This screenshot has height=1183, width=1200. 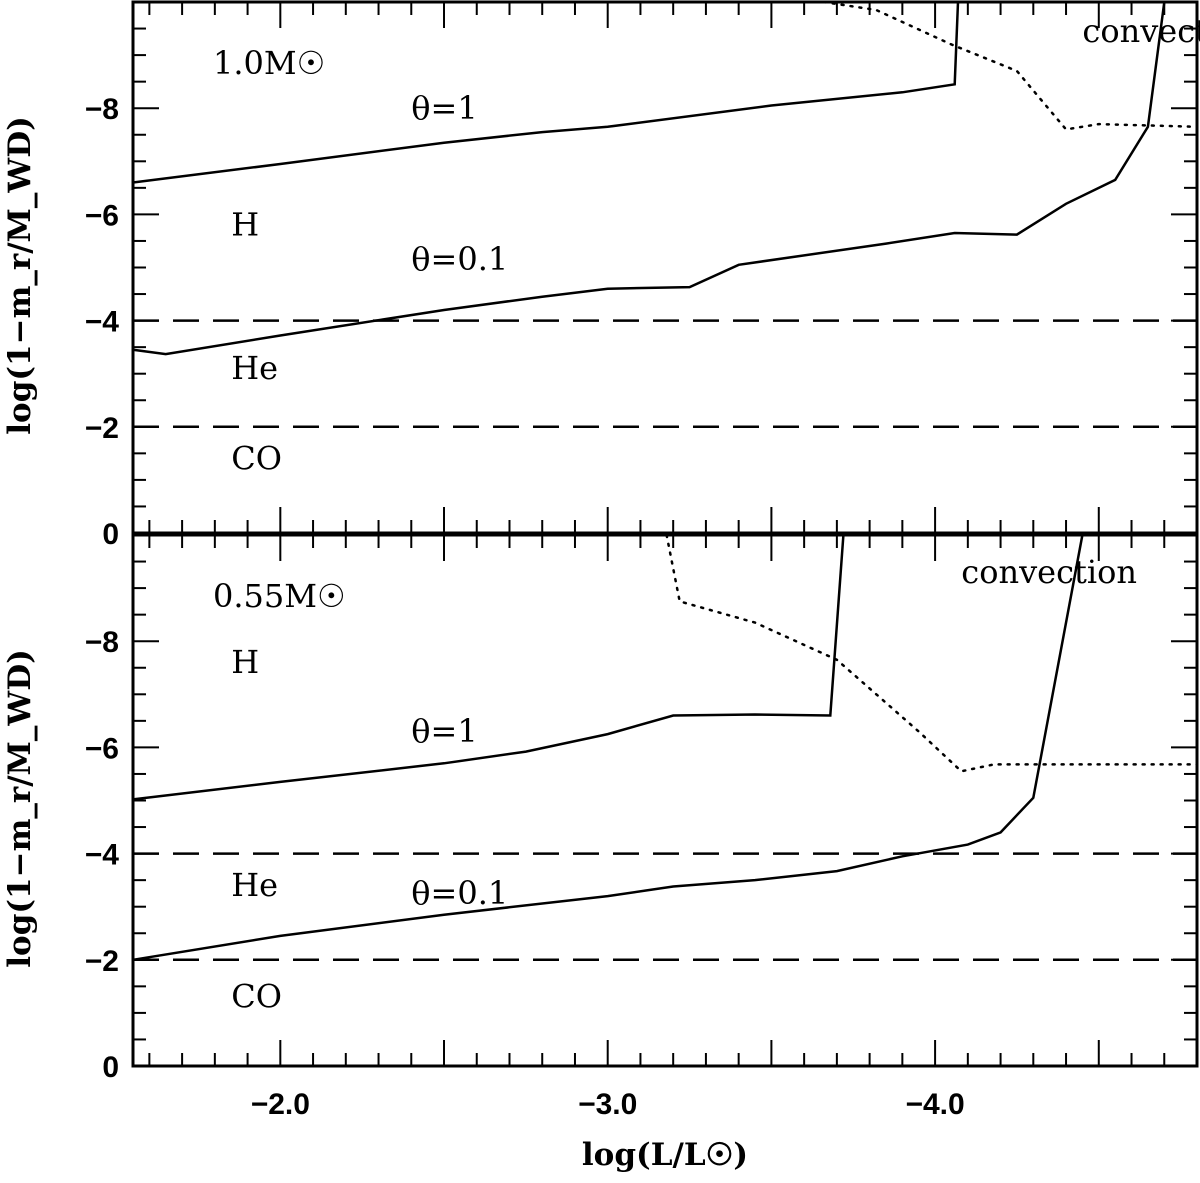 I want to click on x-tick-label: −3.0, so click(x=607, y=1104).